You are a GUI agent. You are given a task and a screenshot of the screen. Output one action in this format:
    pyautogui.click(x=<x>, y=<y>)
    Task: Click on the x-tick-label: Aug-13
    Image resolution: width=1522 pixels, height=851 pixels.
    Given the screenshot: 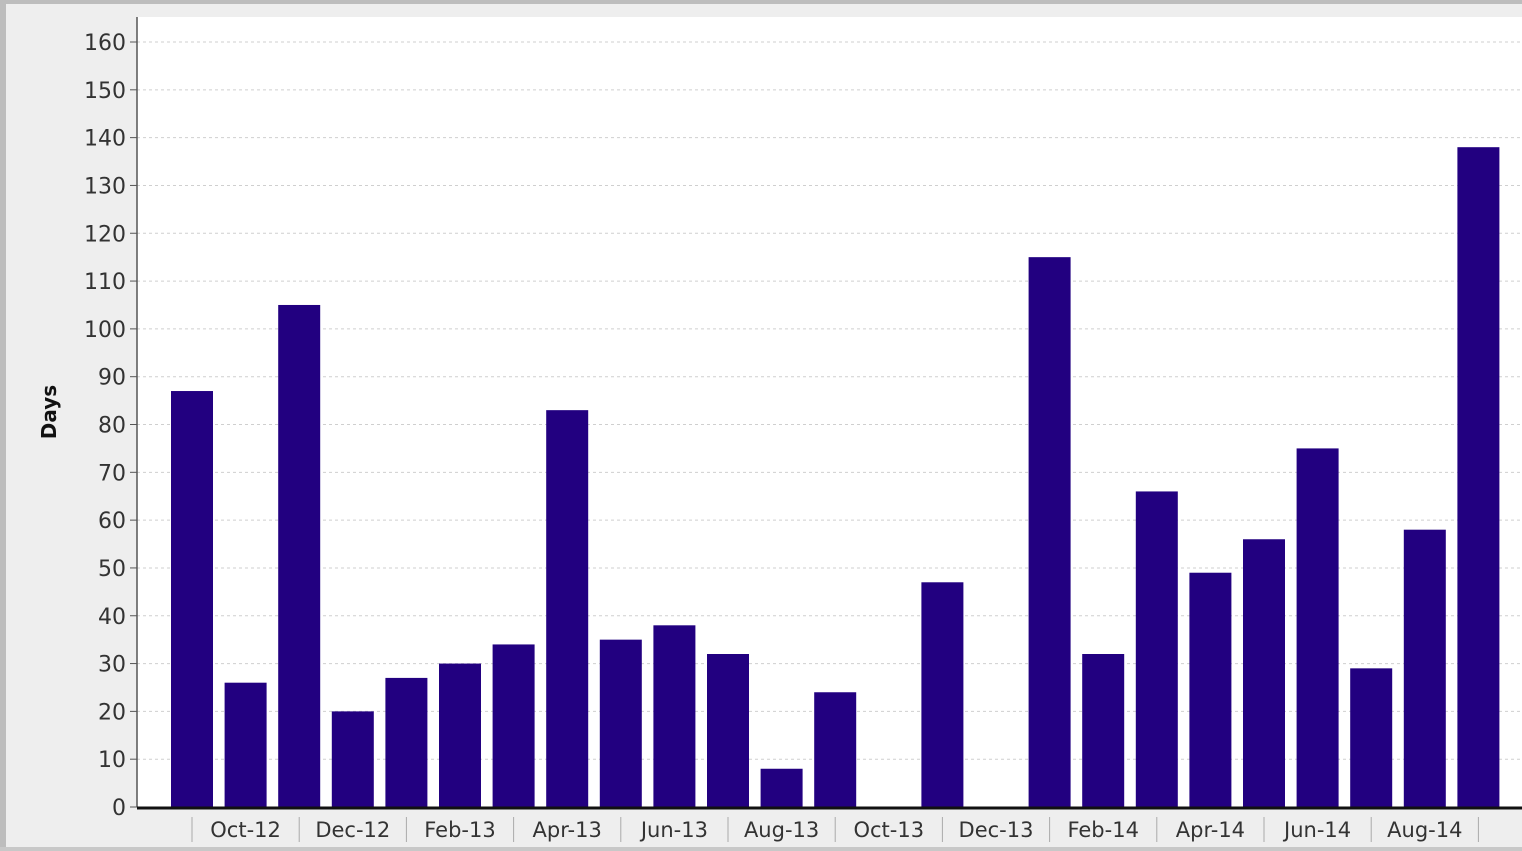 What is the action you would take?
    pyautogui.click(x=781, y=830)
    